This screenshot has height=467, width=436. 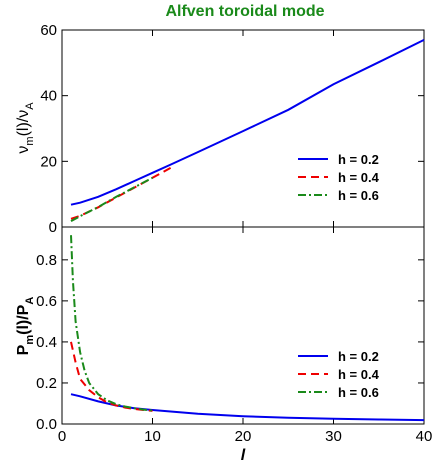 What do you see at coordinates (46, 301) in the screenshot?
I see `y-tick-label: 0.6` at bounding box center [46, 301].